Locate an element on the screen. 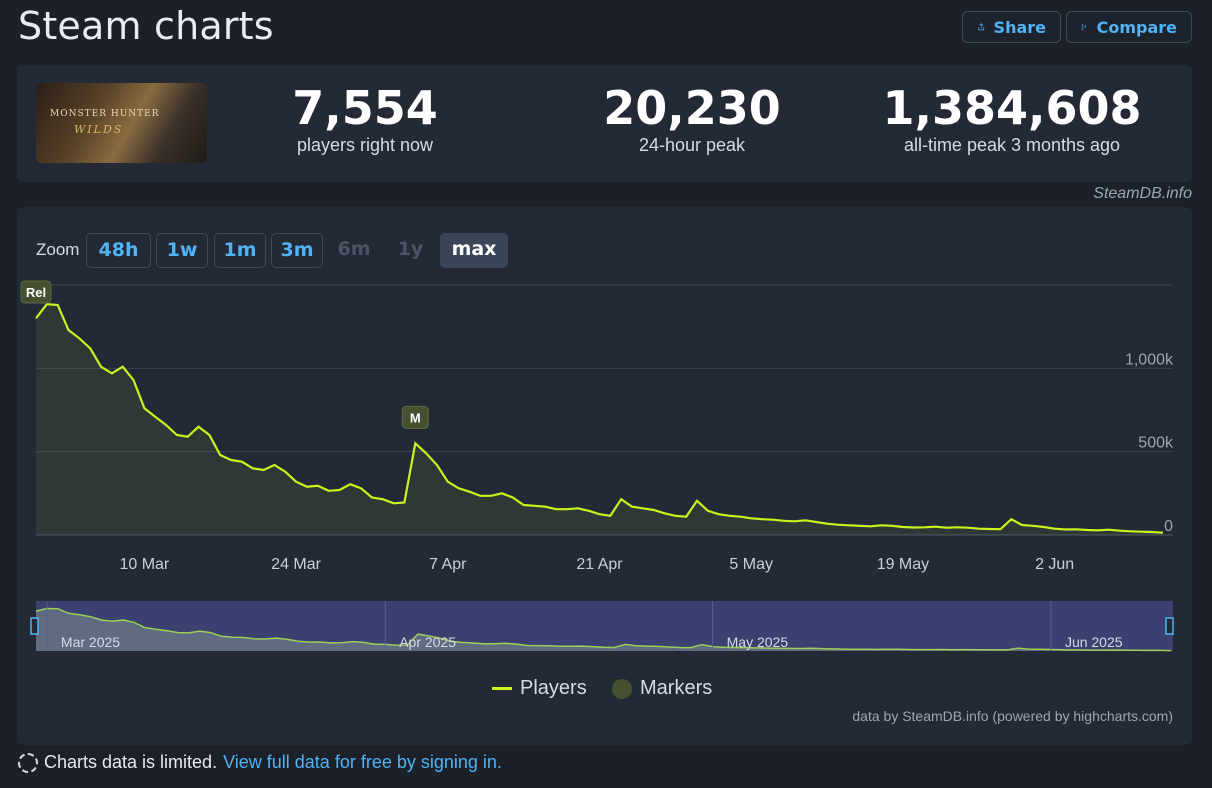  legend-line-icon is located at coordinates (502, 688).